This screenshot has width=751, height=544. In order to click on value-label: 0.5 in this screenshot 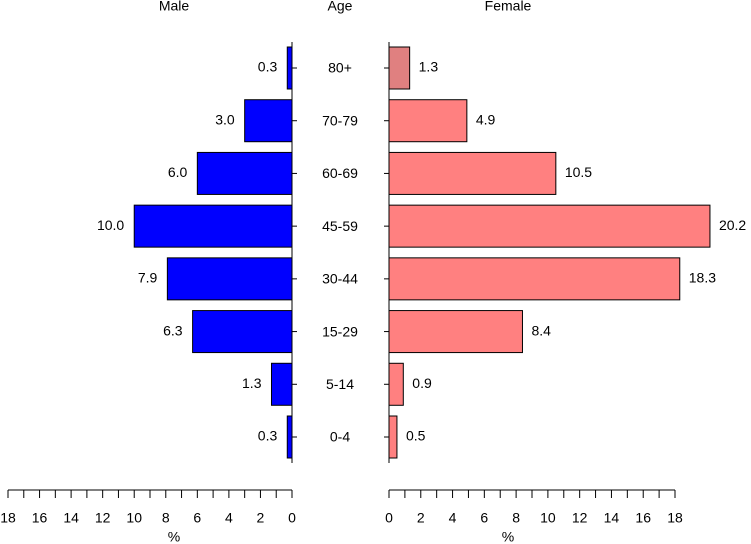, I will do `click(416, 436)`.